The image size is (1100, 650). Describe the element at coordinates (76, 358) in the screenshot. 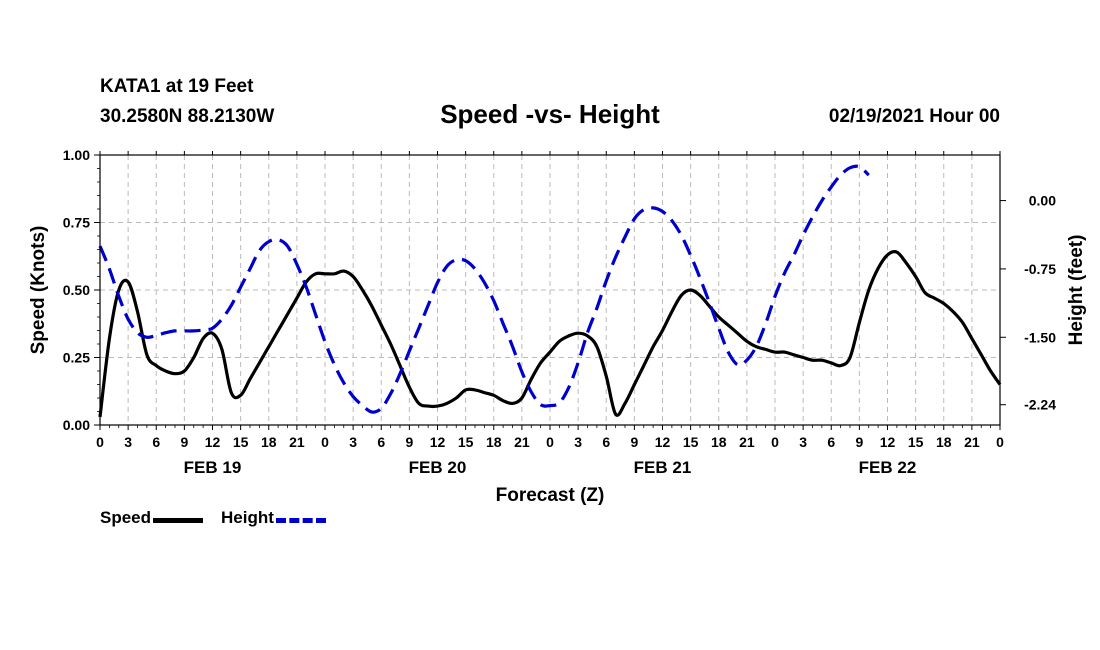

I see `y-tick-label: 0.25` at that location.